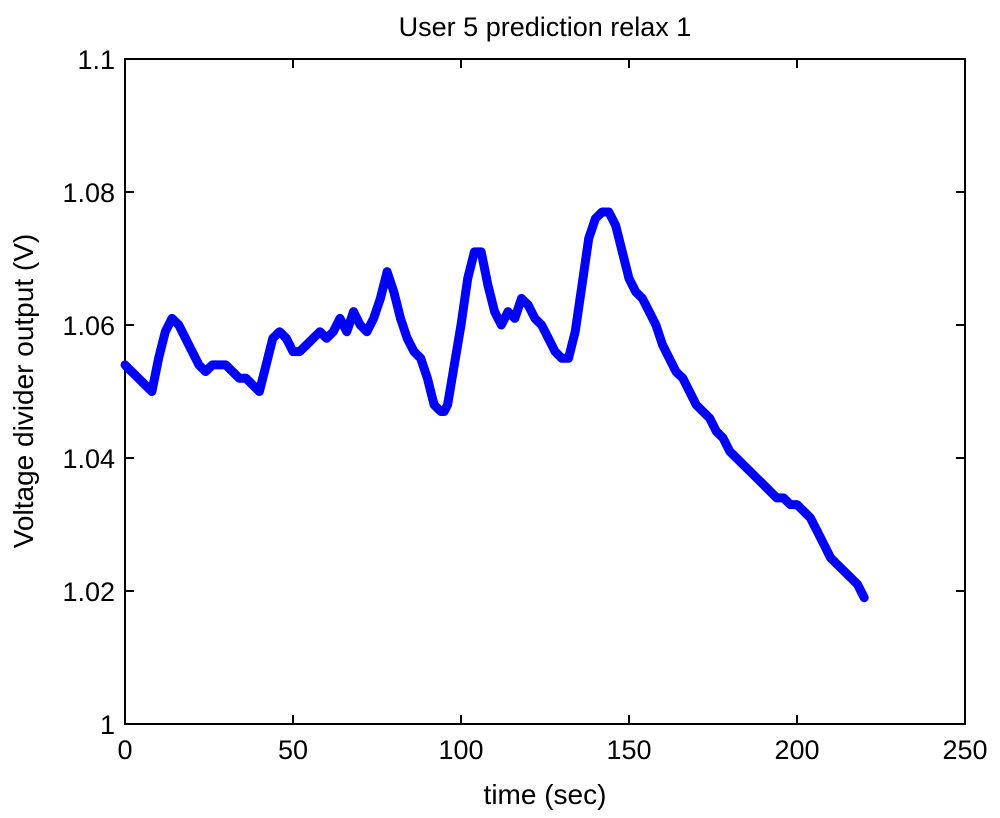 Image resolution: width=1000 pixels, height=818 pixels. I want to click on y-tick-label: 1.02, so click(88, 592).